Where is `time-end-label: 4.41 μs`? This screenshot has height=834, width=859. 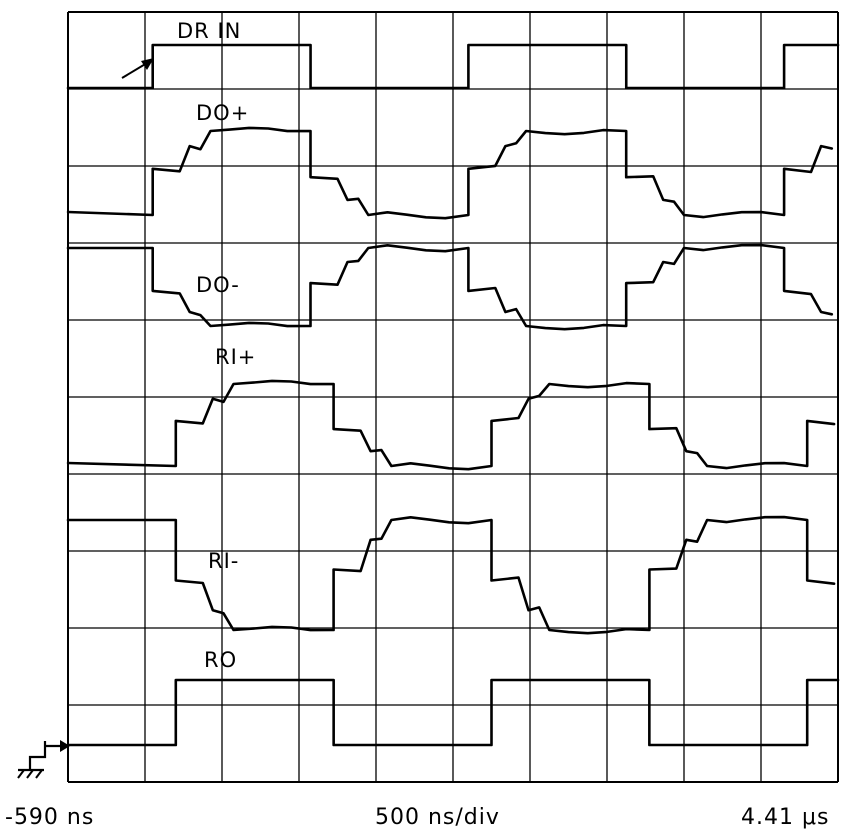 time-end-label: 4.41 μs is located at coordinates (785, 817).